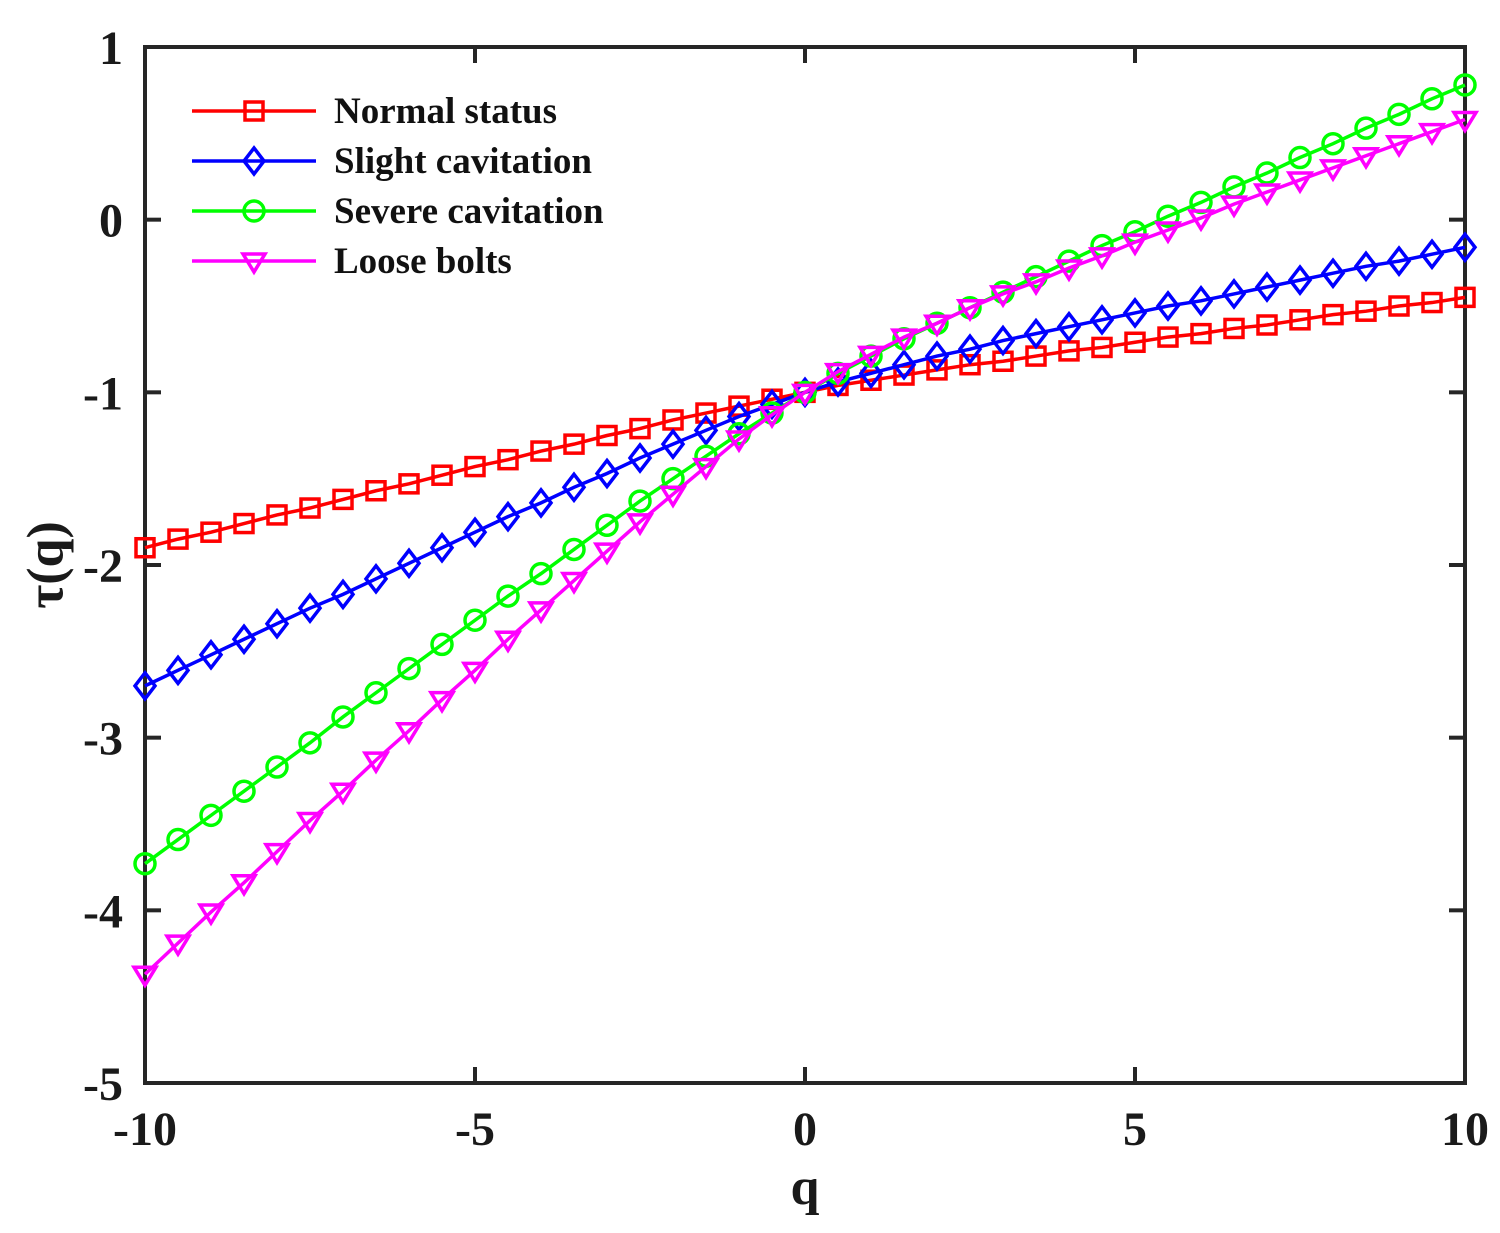 Image resolution: width=1500 pixels, height=1233 pixels. Describe the element at coordinates (103, 739) in the screenshot. I see `y-tick-label: -3` at that location.